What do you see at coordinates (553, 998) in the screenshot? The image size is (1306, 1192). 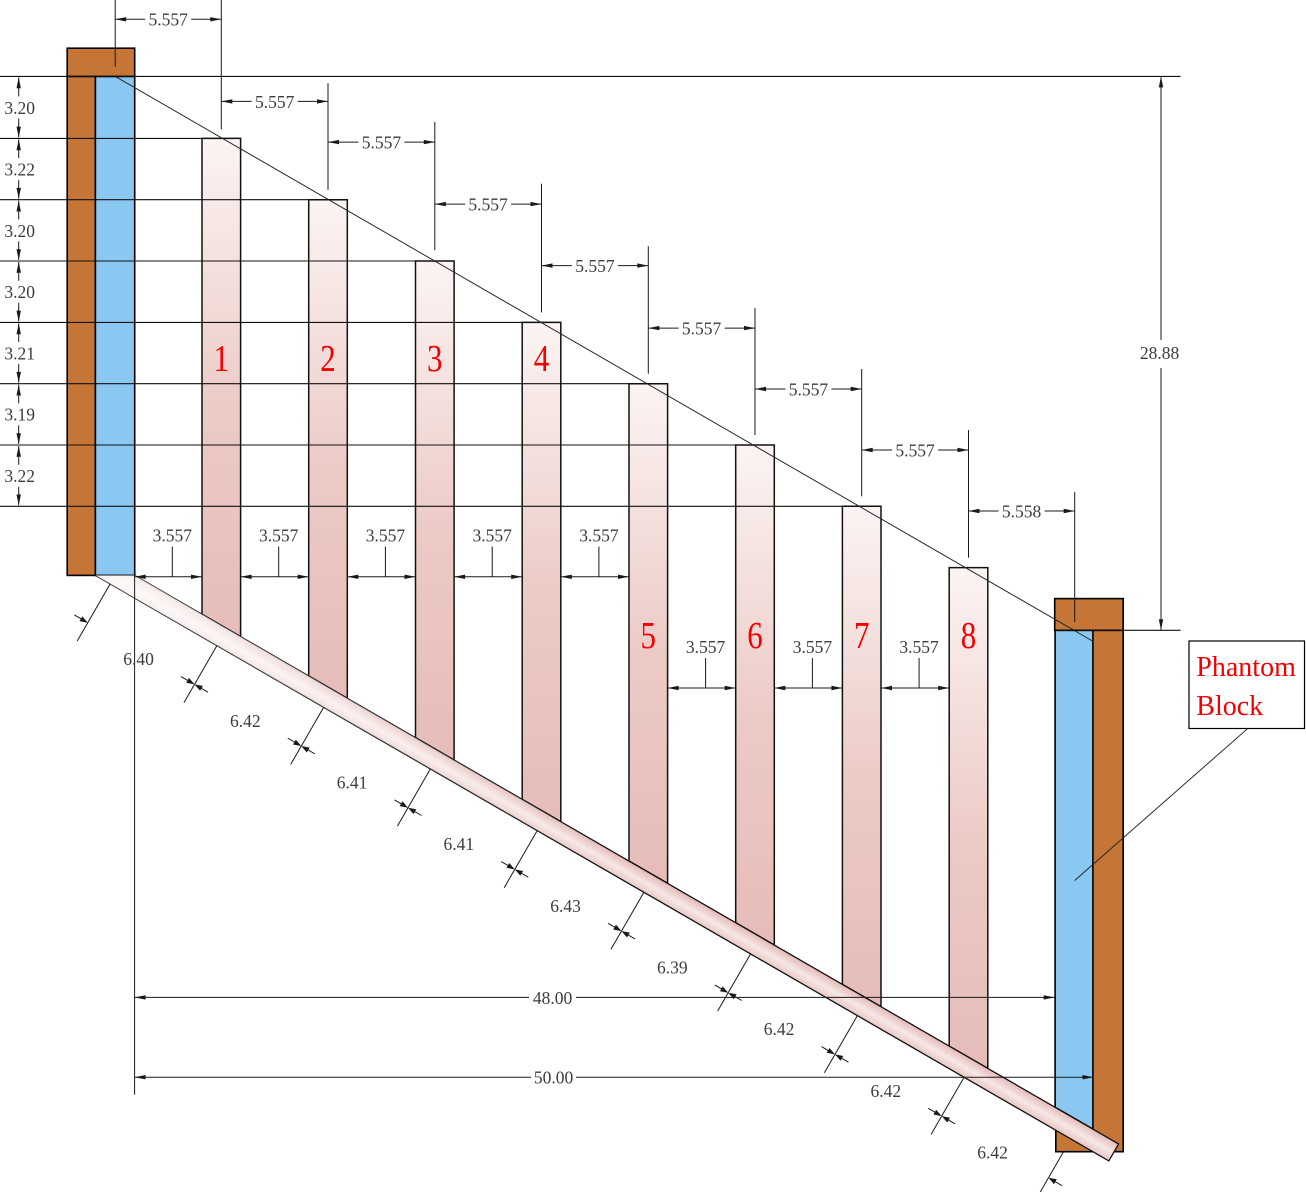 I see `svg-text: 48.00` at bounding box center [553, 998].